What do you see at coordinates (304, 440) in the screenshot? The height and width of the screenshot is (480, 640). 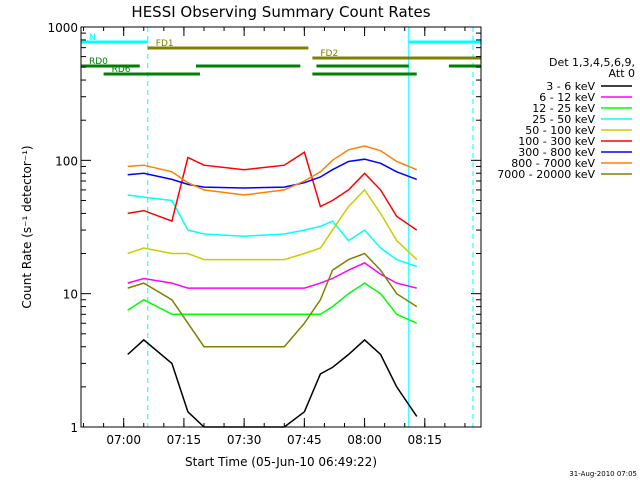 I see `x-tick-label: 07:45` at bounding box center [304, 440].